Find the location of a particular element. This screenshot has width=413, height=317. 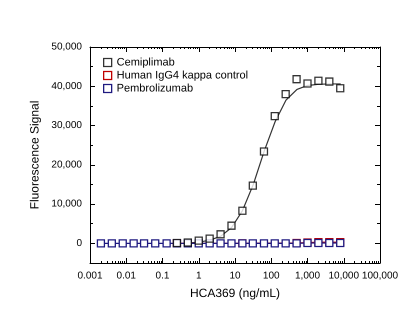

legend-label: Human IgG4 kappa control is located at coordinates (182, 76).